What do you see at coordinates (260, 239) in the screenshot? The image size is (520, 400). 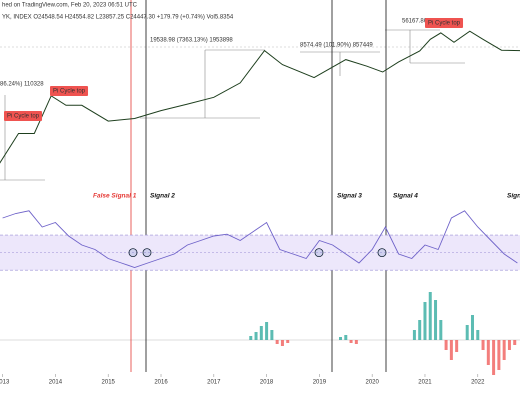 I see `oscillator-line` at bounding box center [260, 239].